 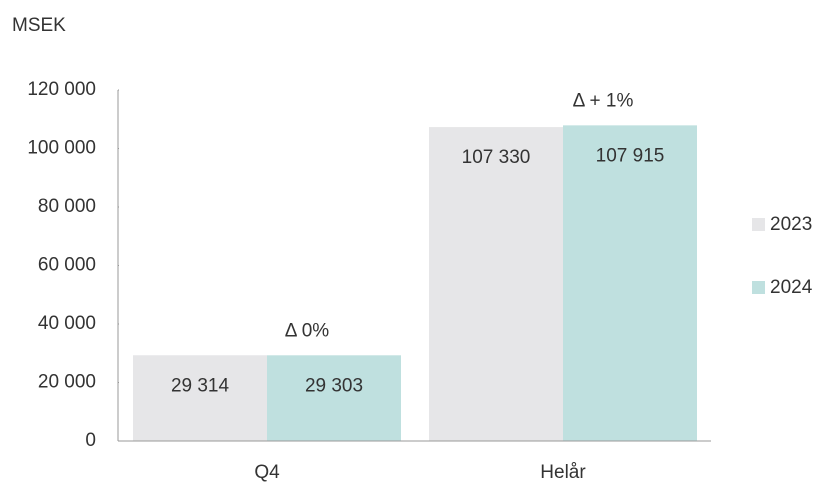 What do you see at coordinates (200, 385) in the screenshot?
I see `value-label: 29 314` at bounding box center [200, 385].